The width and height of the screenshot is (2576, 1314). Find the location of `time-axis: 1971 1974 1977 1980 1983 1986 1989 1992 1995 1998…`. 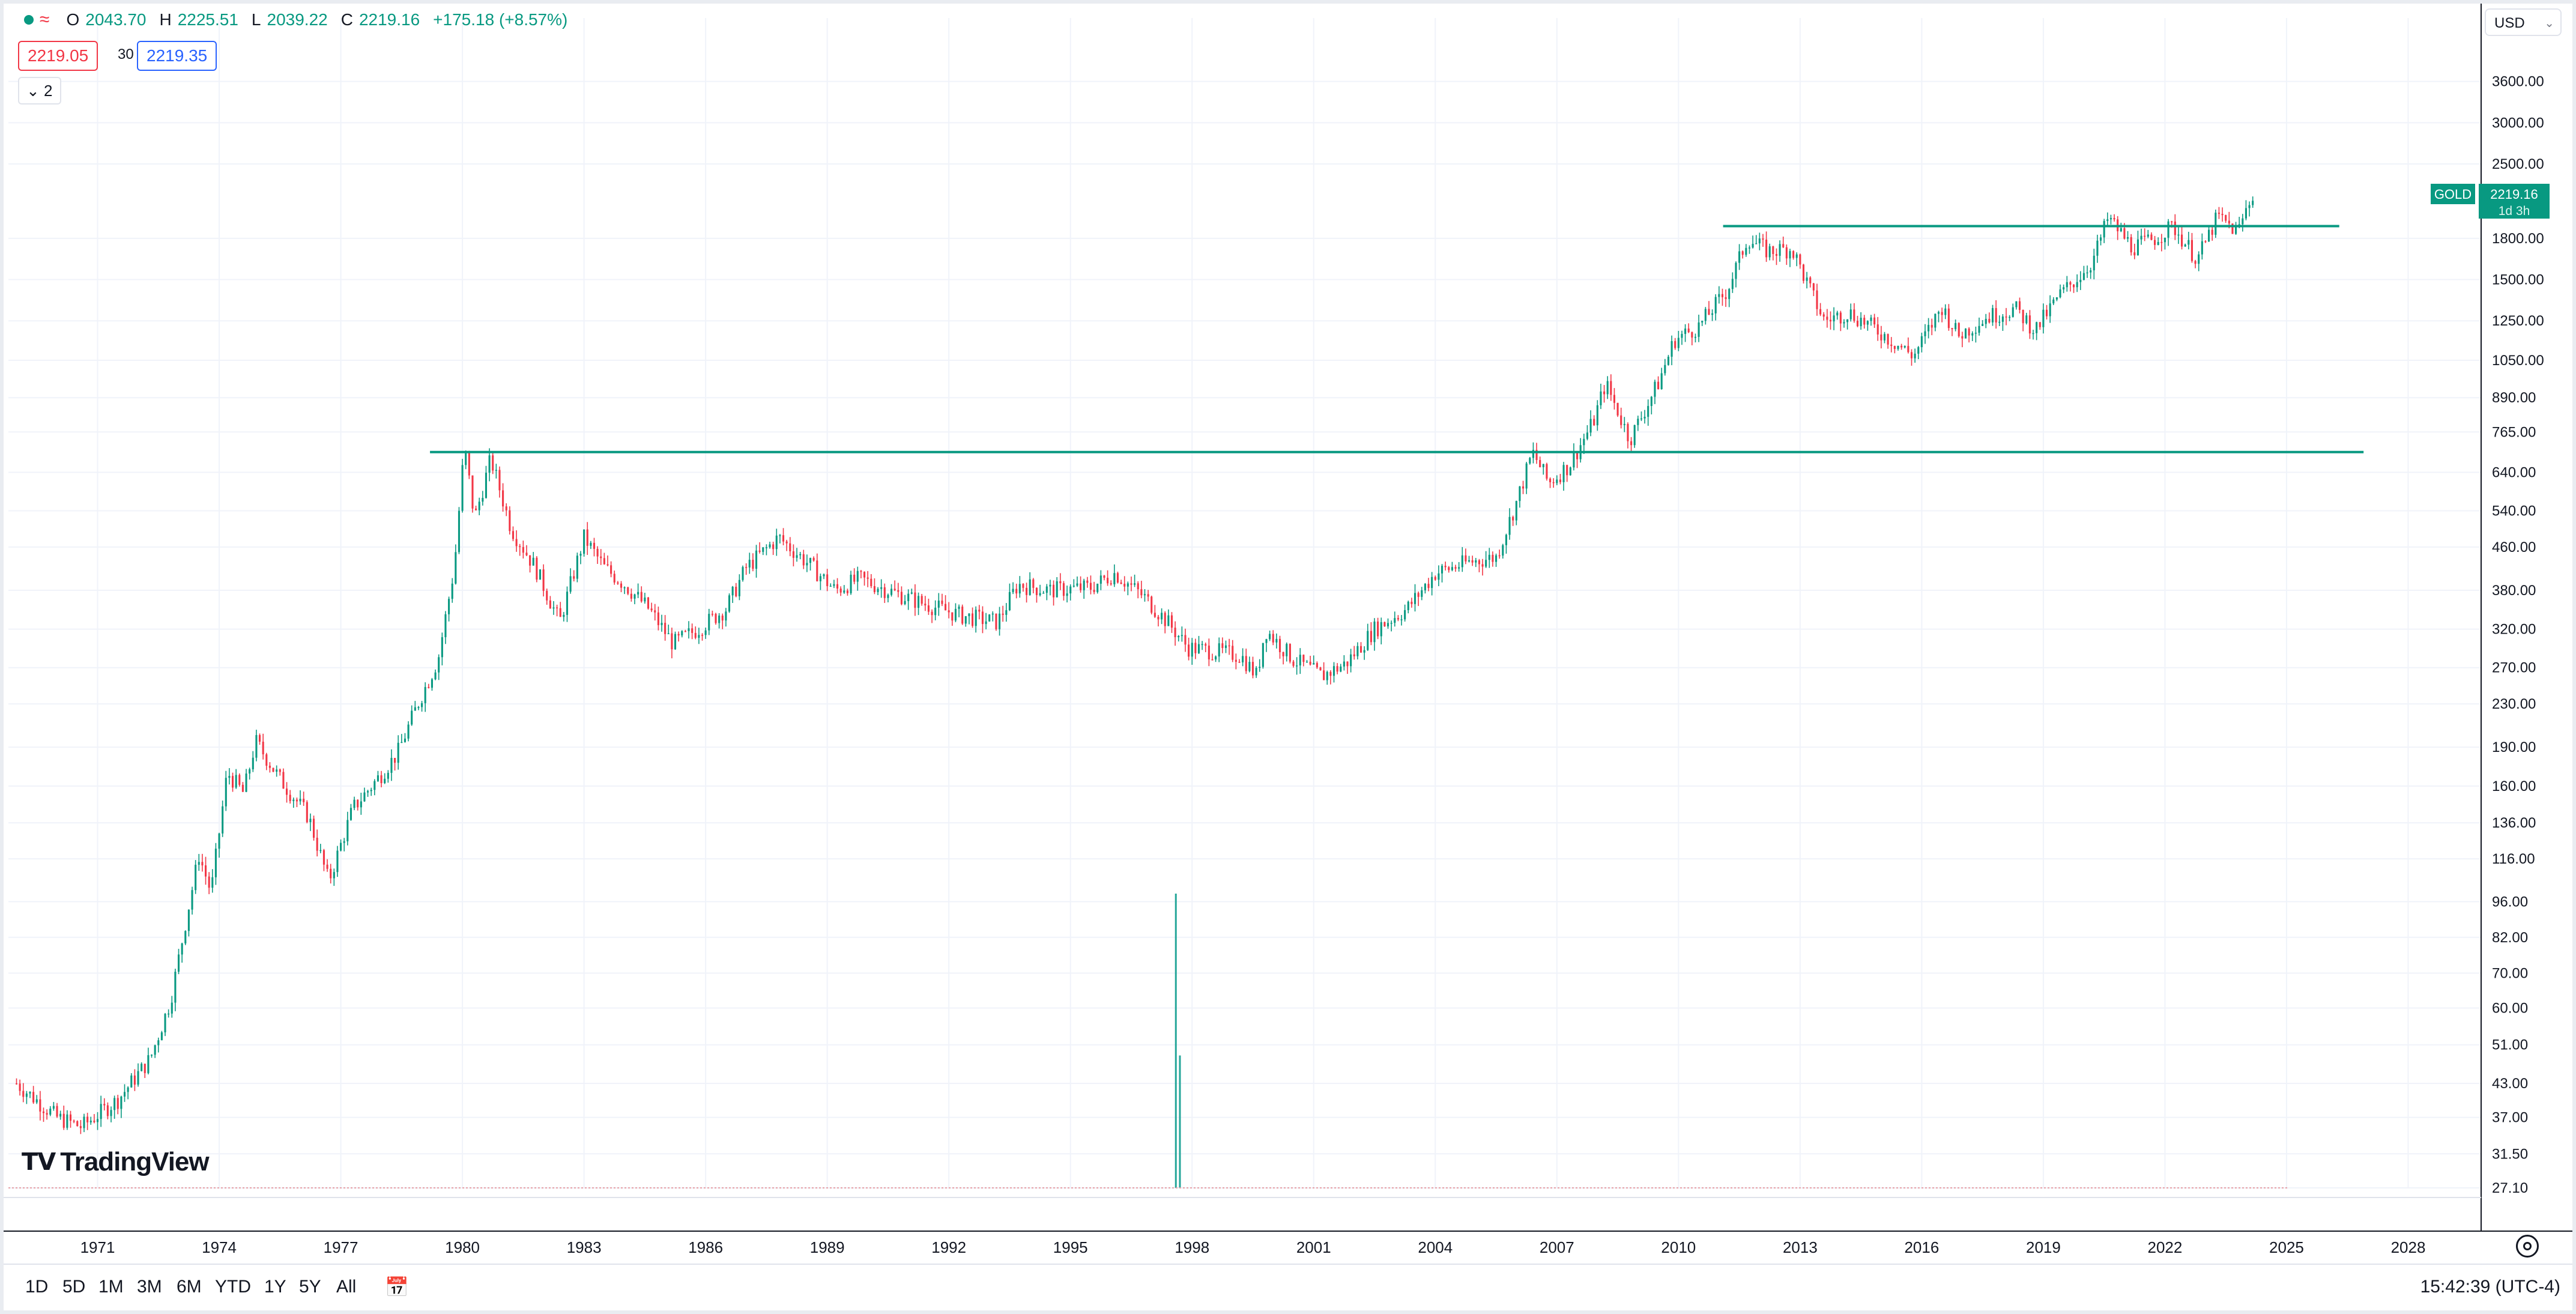

time-axis: 1971 1974 1977 1980 1983 1986 1989 1992 1995 1998… is located at coordinates (1288, 1231).